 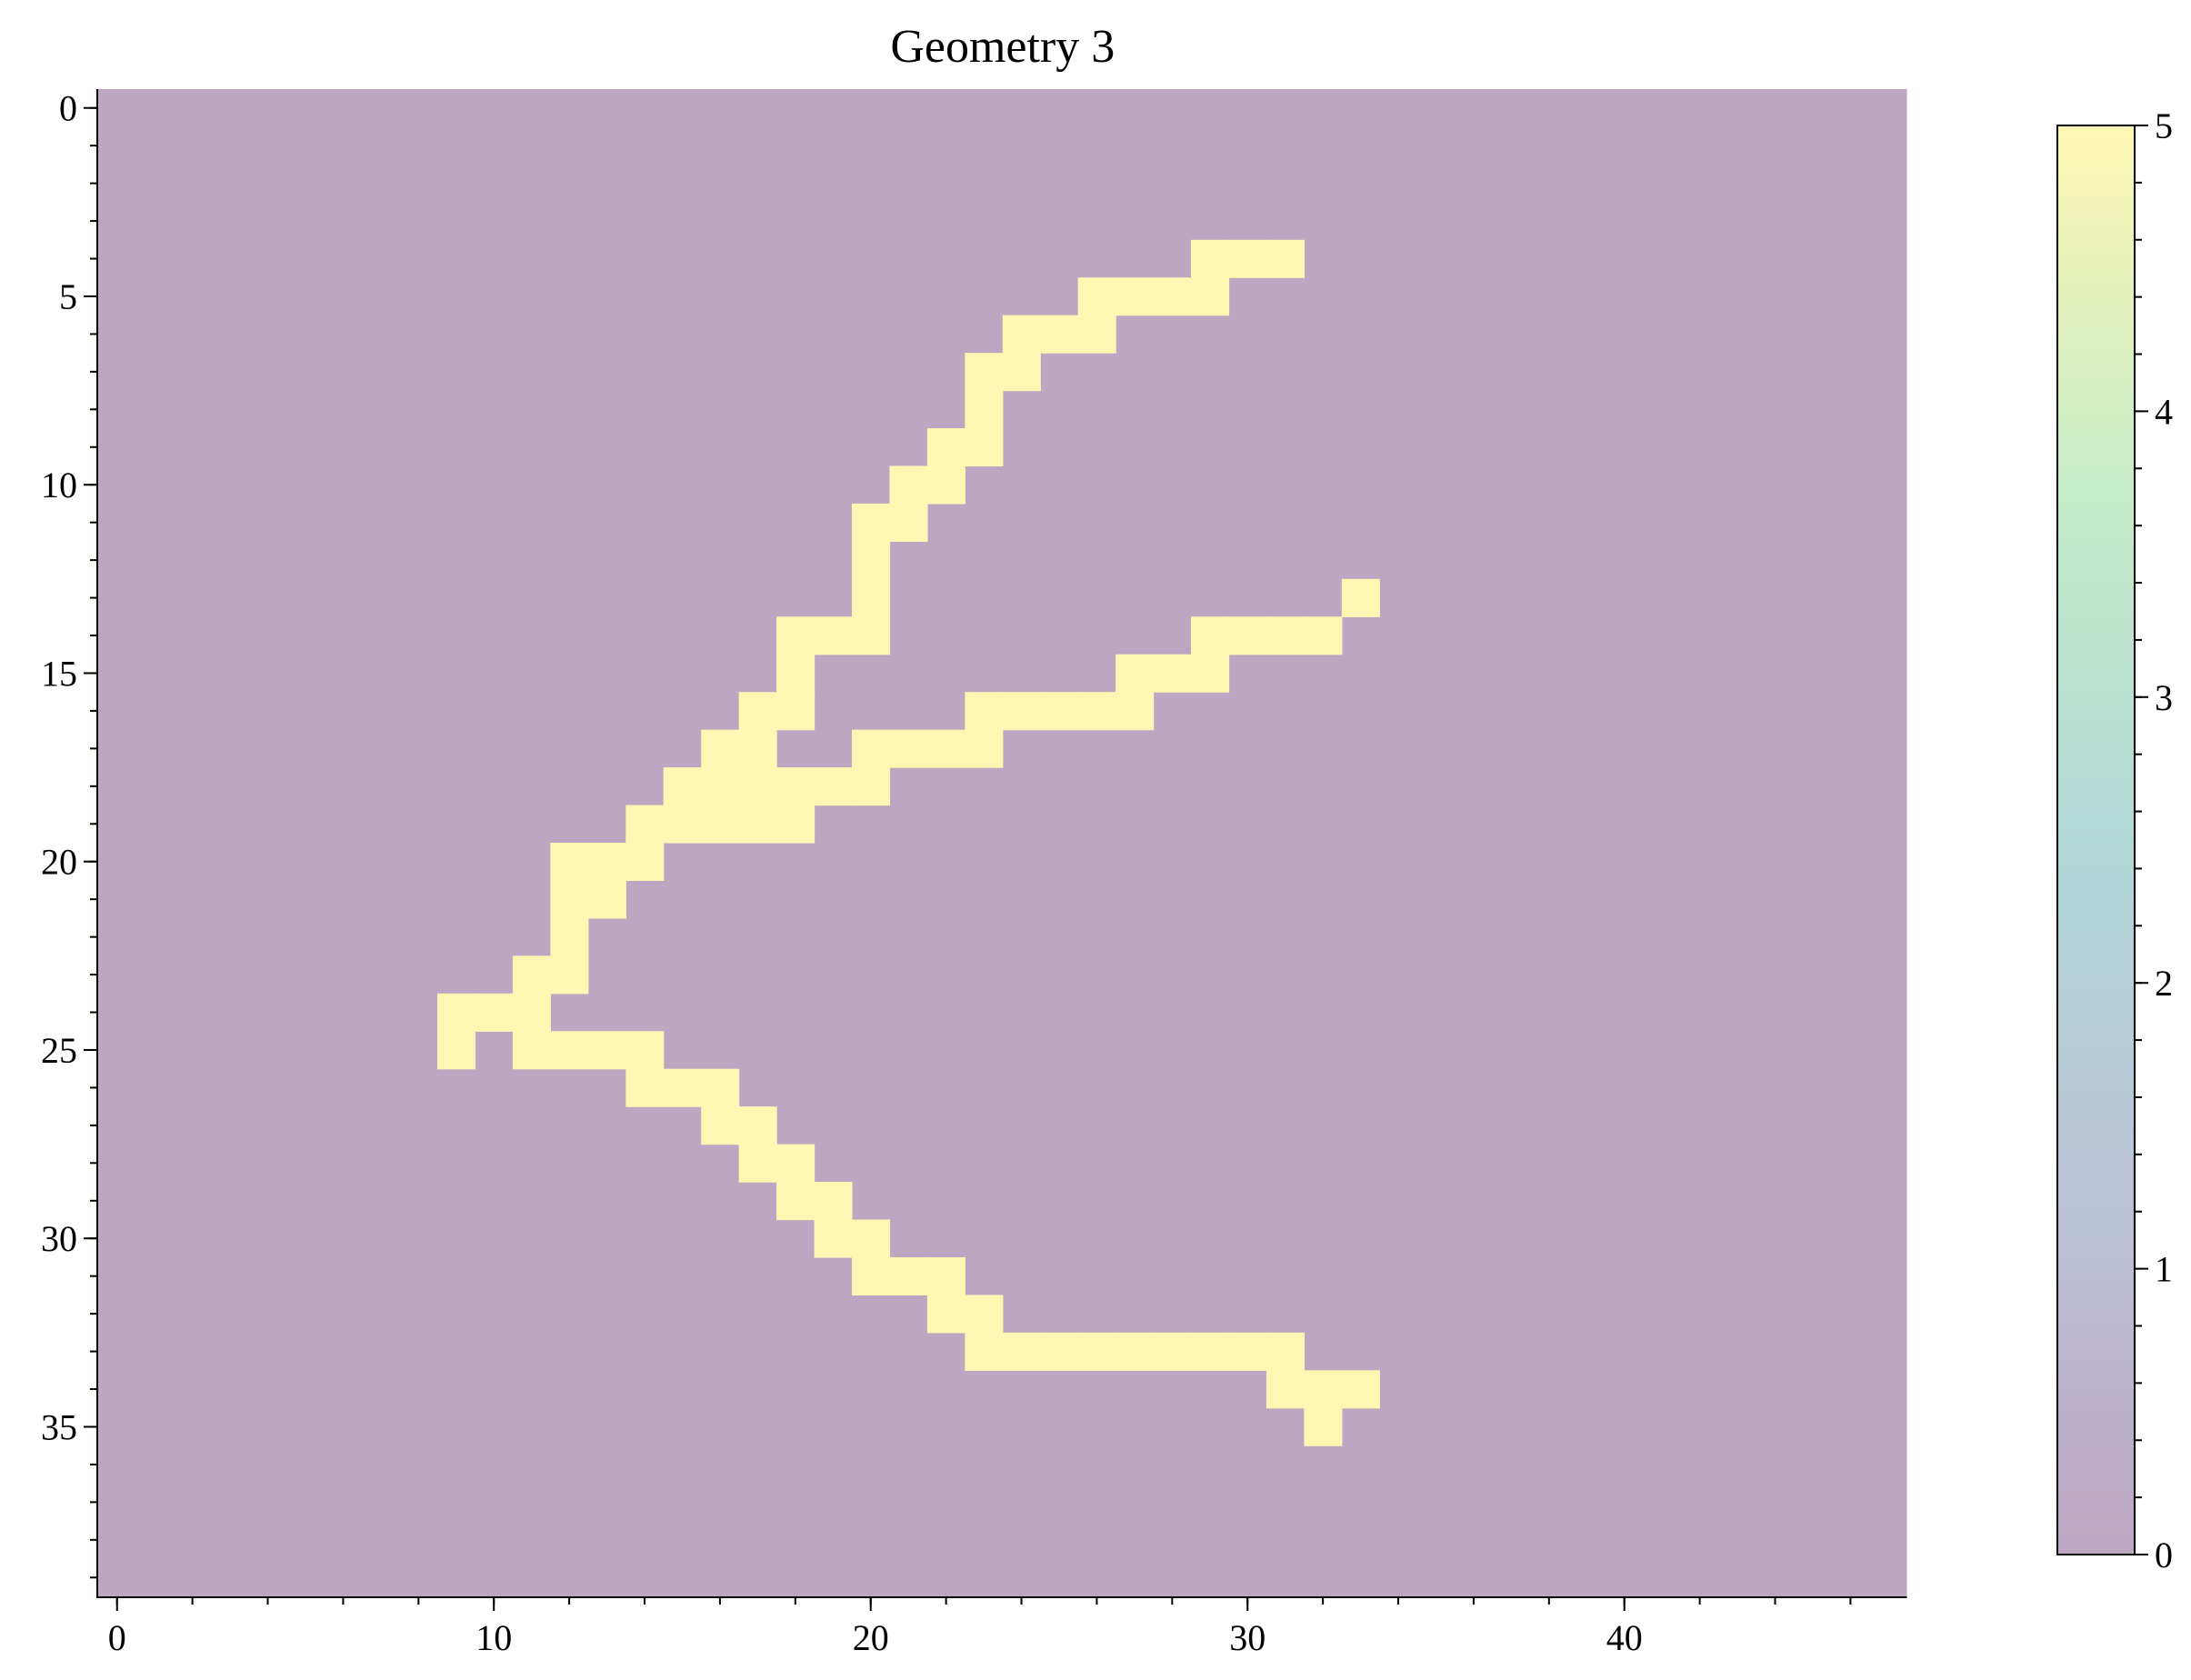 I want to click on y-tick-label: 10, so click(x=59, y=485).